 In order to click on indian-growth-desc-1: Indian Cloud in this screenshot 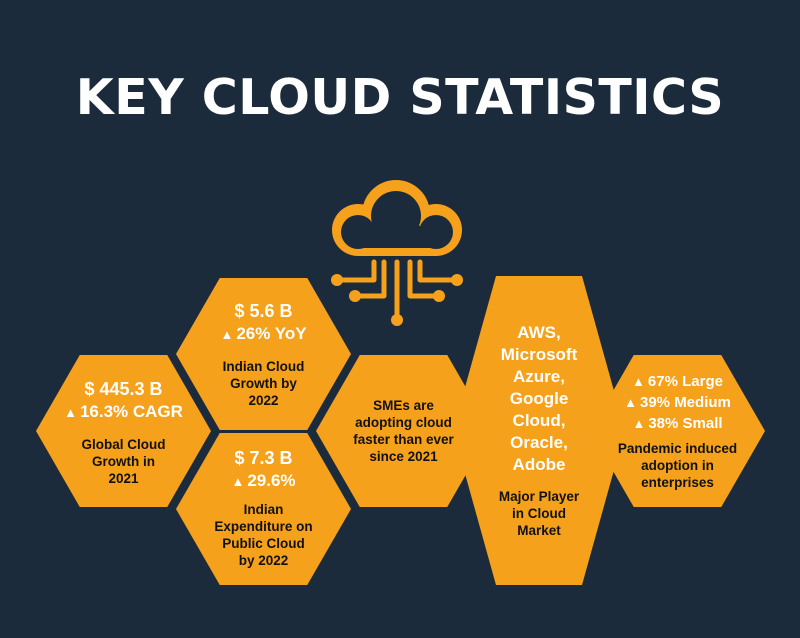, I will do `click(263, 366)`.